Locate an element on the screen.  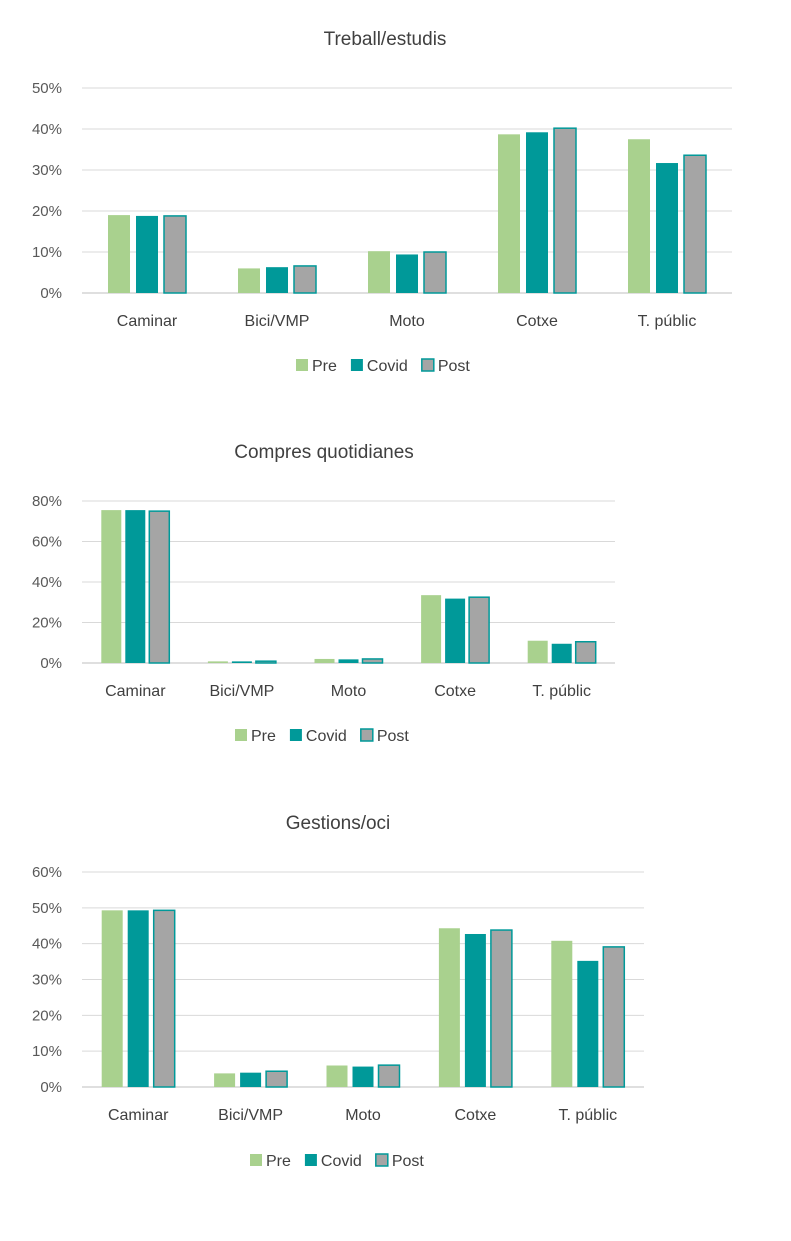
chart-title: Compres quotidianes is located at coordinates (324, 452).